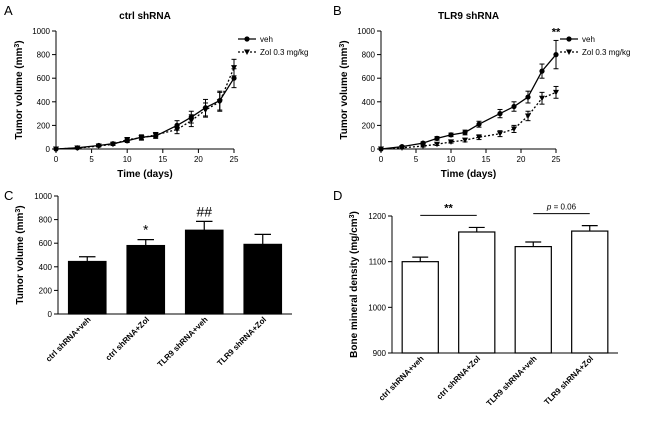  Describe the element at coordinates (588, 39) in the screenshot. I see `legend-entry: veh` at that location.